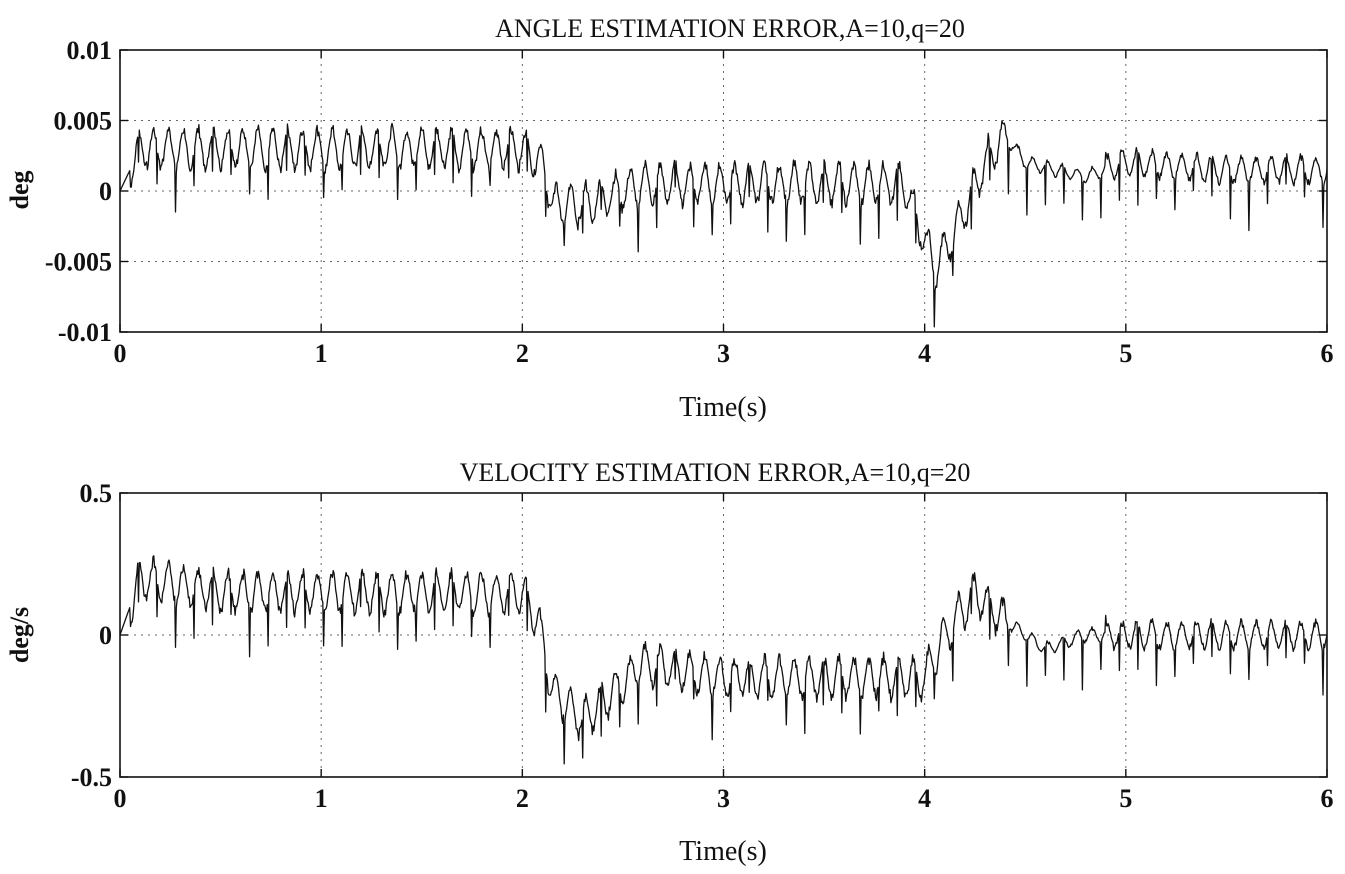  Describe the element at coordinates (78, 262) in the screenshot. I see `y-tick-label: -0.005` at that location.